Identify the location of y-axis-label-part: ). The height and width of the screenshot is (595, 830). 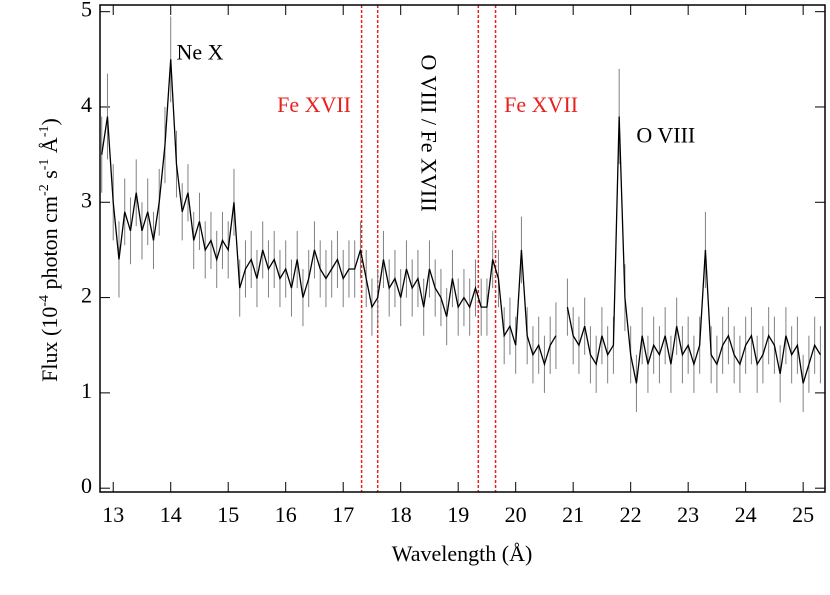
(49, 121).